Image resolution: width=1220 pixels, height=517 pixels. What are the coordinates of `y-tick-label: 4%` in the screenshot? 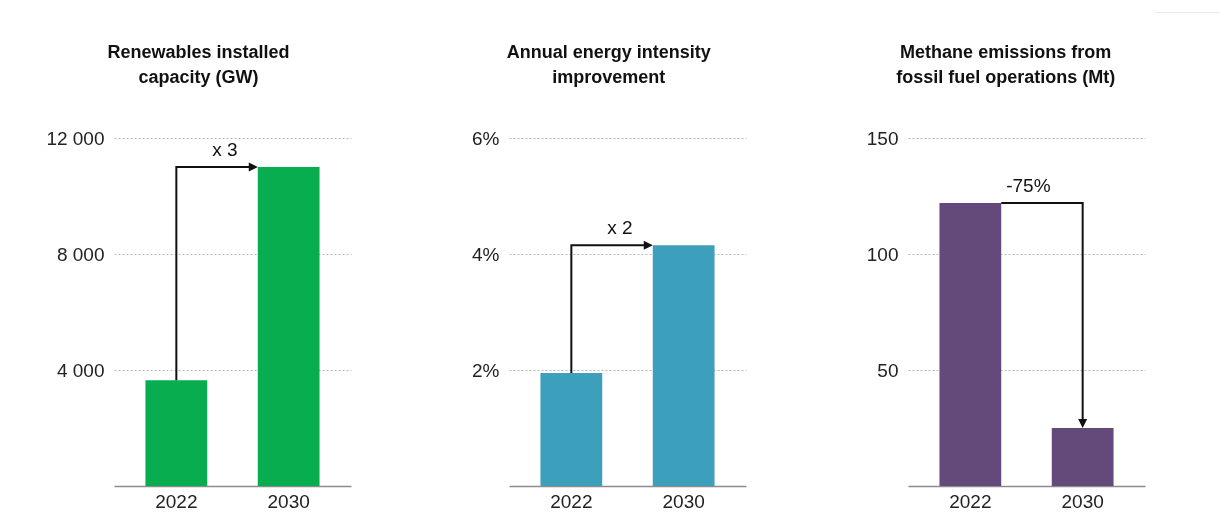 It's located at (486, 254).